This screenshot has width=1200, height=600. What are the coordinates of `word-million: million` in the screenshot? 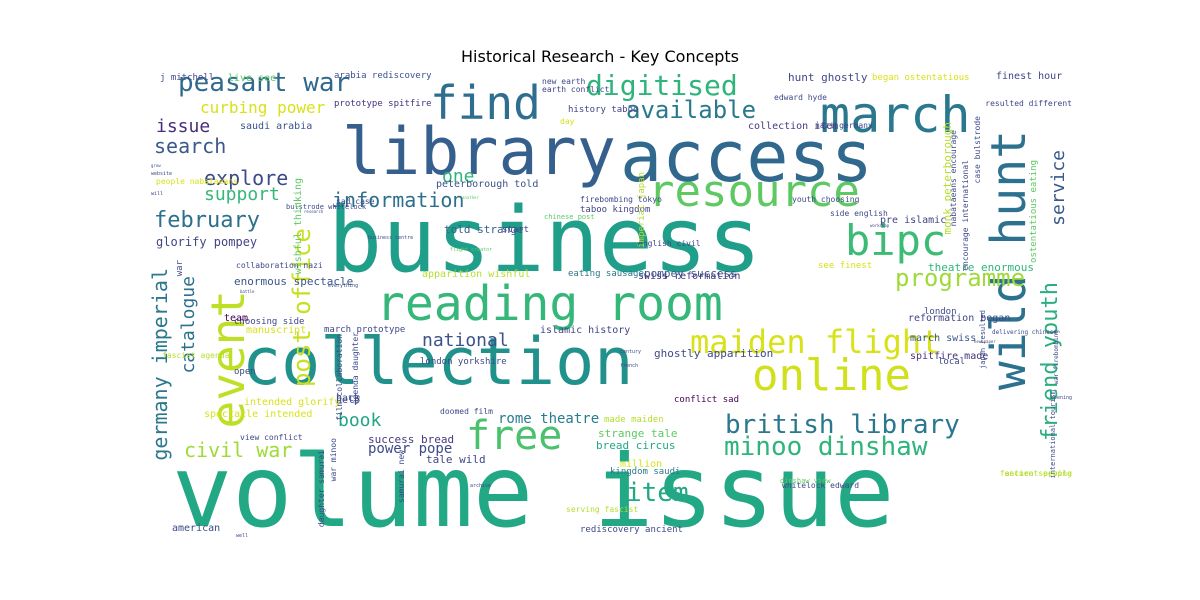 It's located at (641, 464).